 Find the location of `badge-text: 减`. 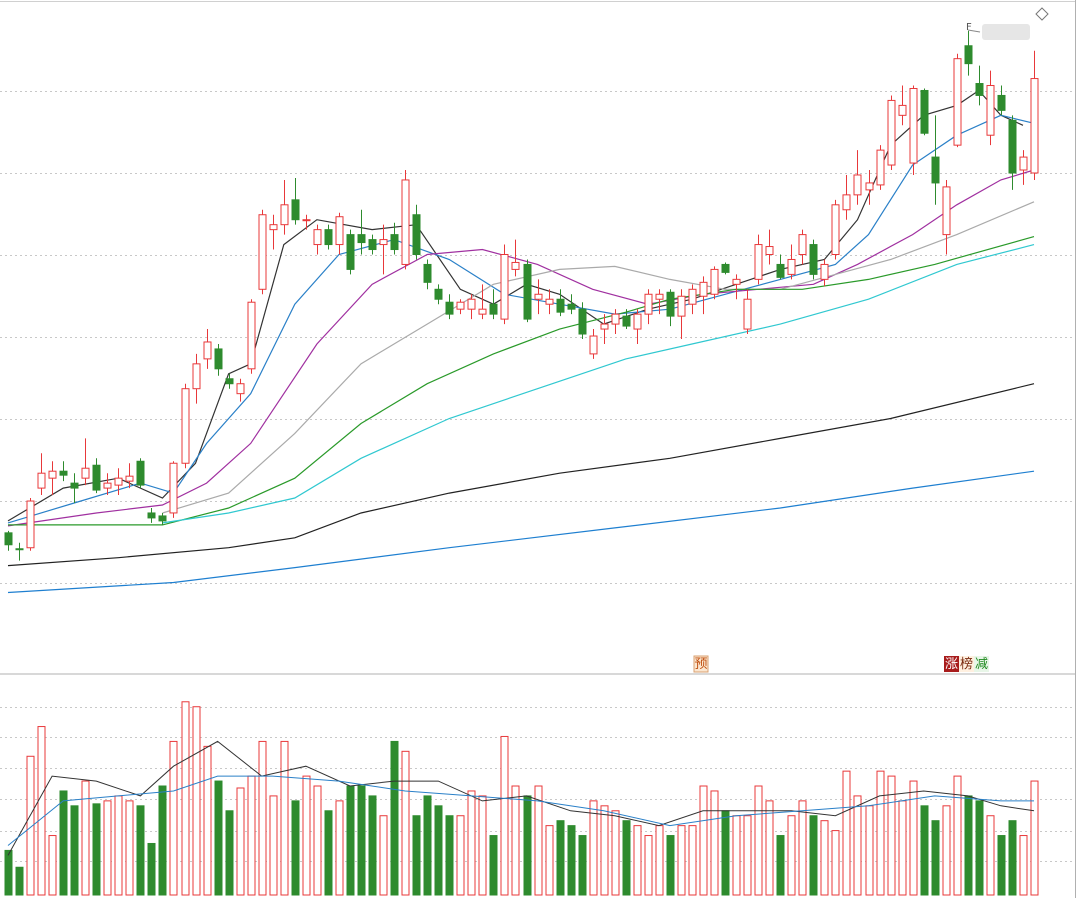

badge-text: 减 is located at coordinates (981, 664).